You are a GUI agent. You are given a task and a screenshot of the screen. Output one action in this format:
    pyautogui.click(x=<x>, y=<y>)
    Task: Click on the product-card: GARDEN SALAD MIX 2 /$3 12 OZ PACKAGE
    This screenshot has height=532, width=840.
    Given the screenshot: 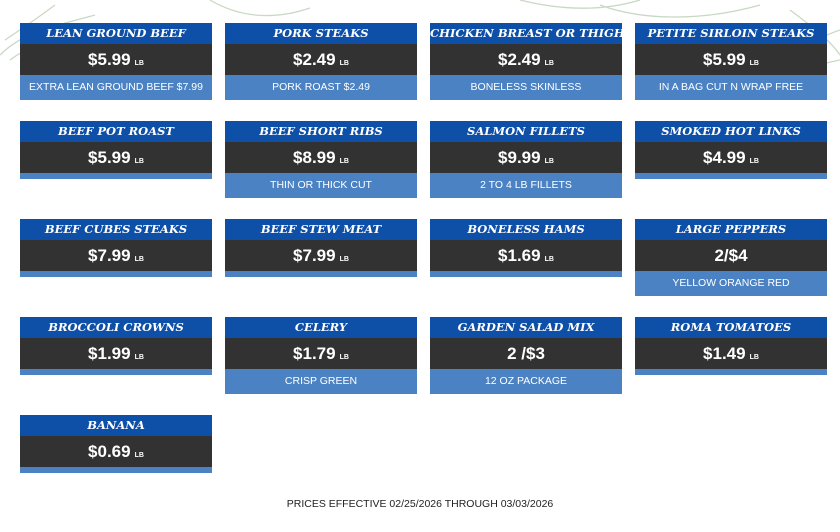 What is the action you would take?
    pyautogui.click(x=526, y=355)
    